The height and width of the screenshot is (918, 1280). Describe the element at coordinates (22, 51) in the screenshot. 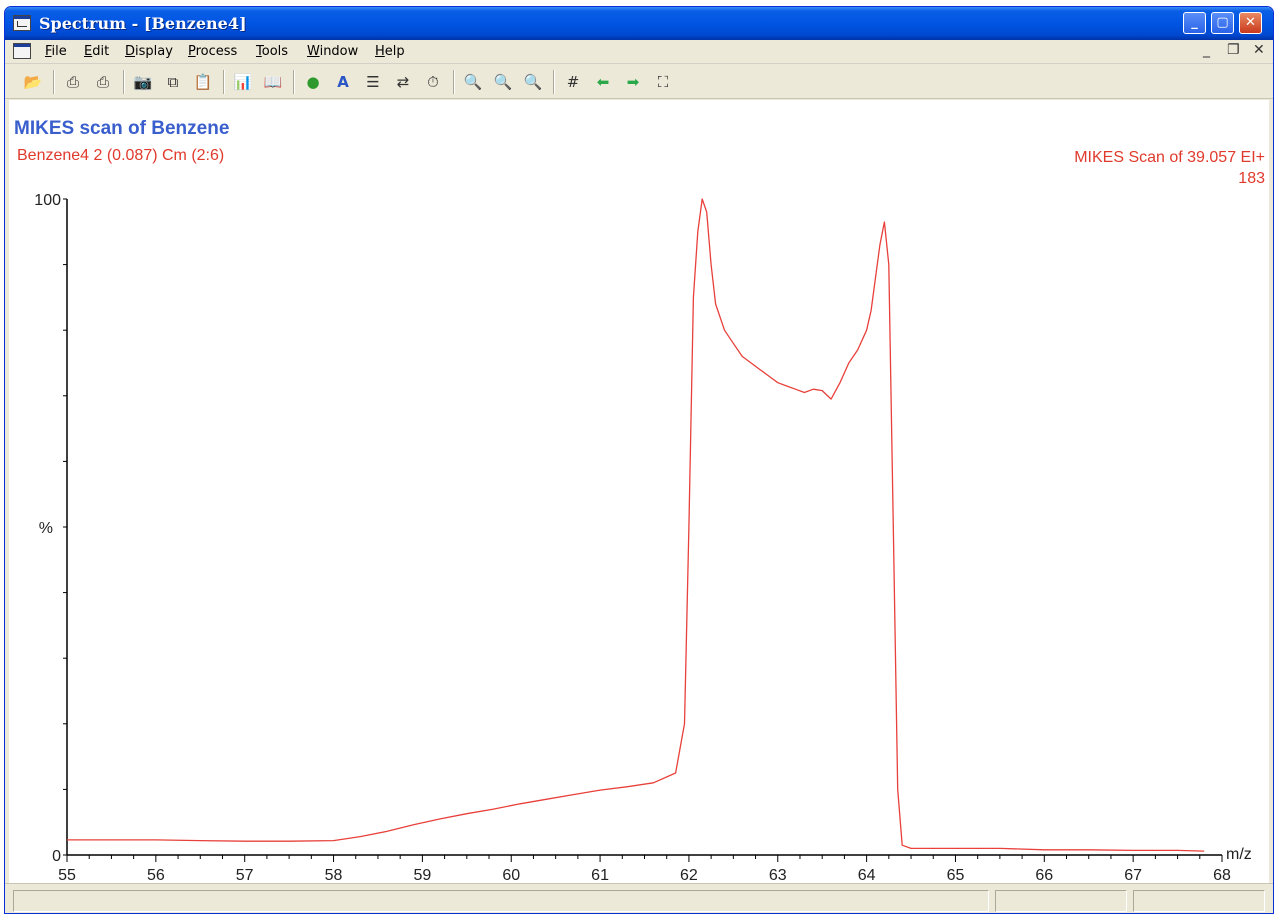

I see `document-icon` at that location.